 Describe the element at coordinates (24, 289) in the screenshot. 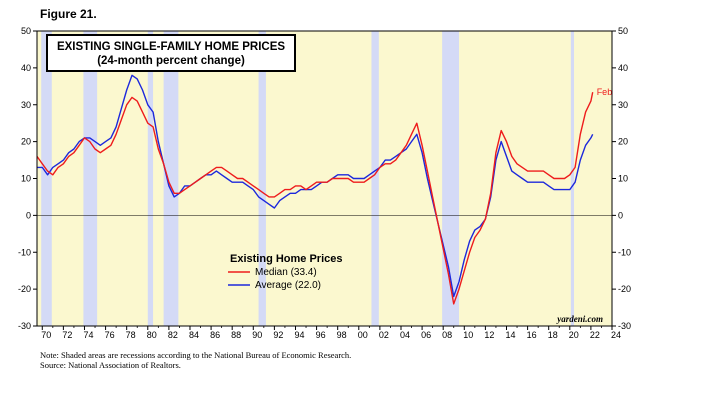

I see `y-tick-label-left: -20` at that location.